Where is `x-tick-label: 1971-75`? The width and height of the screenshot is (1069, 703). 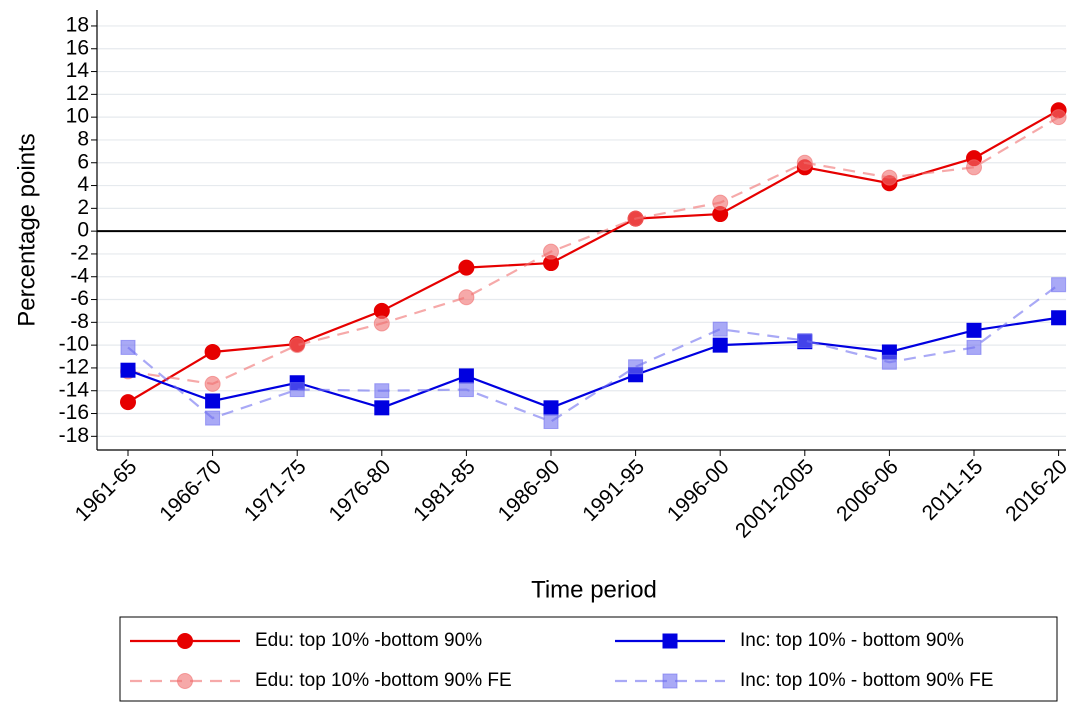 x-tick-label: 1971-75 is located at coordinates (275, 490).